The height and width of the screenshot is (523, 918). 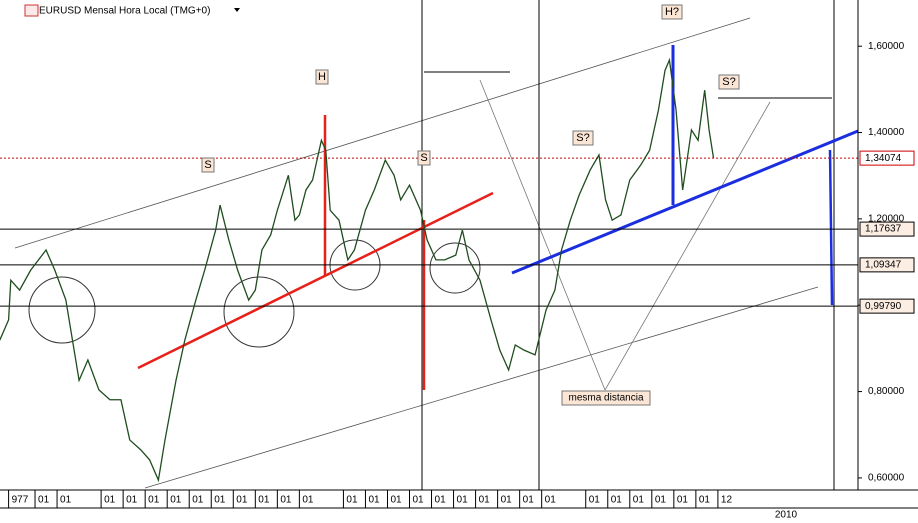 What do you see at coordinates (20, 500) in the screenshot?
I see `x-tick-label: 977` at bounding box center [20, 500].